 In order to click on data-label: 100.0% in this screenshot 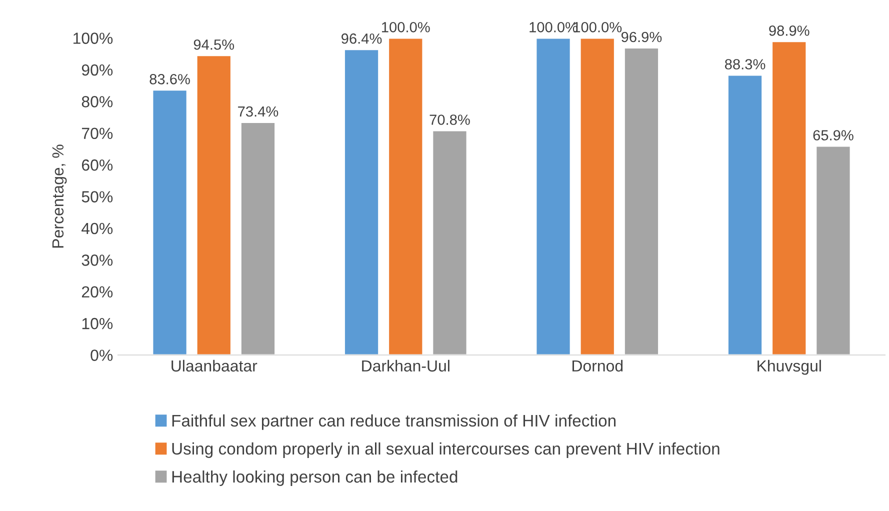, I will do `click(406, 27)`.